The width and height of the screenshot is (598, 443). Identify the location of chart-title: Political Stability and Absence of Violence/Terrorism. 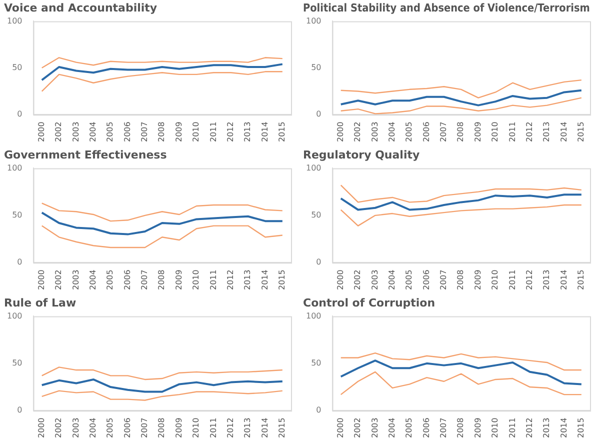
(446, 8).